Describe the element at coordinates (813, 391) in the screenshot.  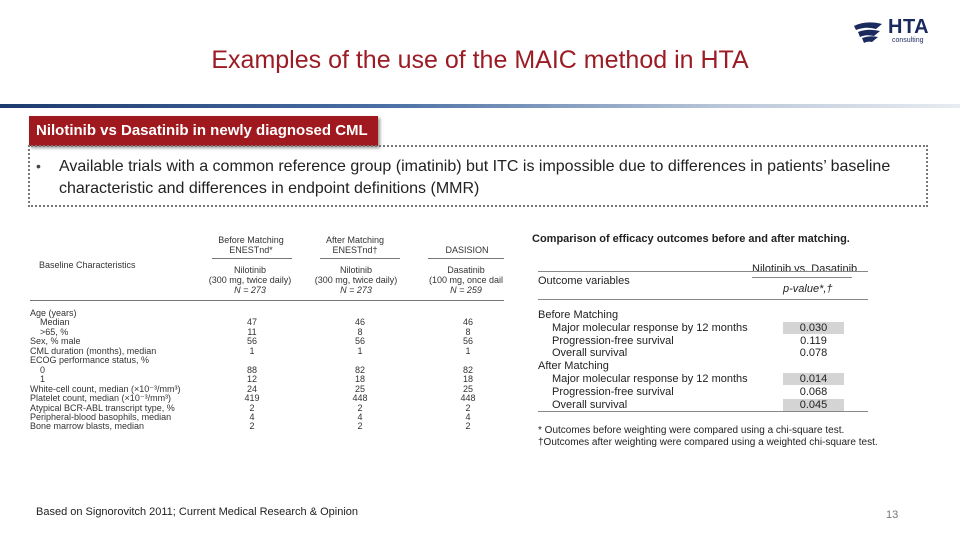
I see `pvalue-cell: 0.068` at that location.